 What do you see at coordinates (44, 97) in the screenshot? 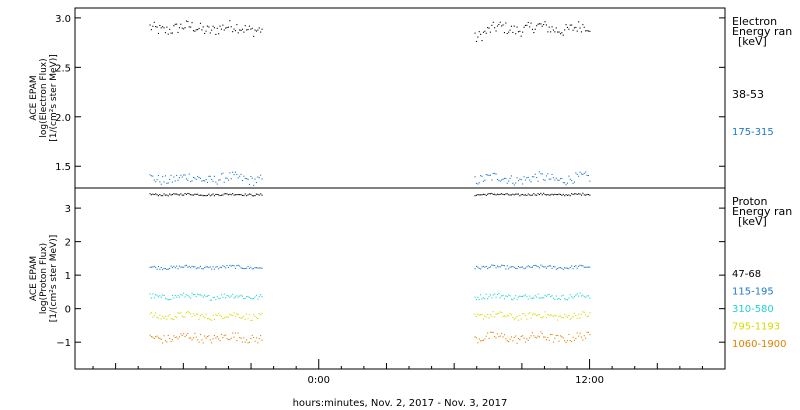
I see `y-axis-label-line: log(Electron Flux)` at bounding box center [44, 97].